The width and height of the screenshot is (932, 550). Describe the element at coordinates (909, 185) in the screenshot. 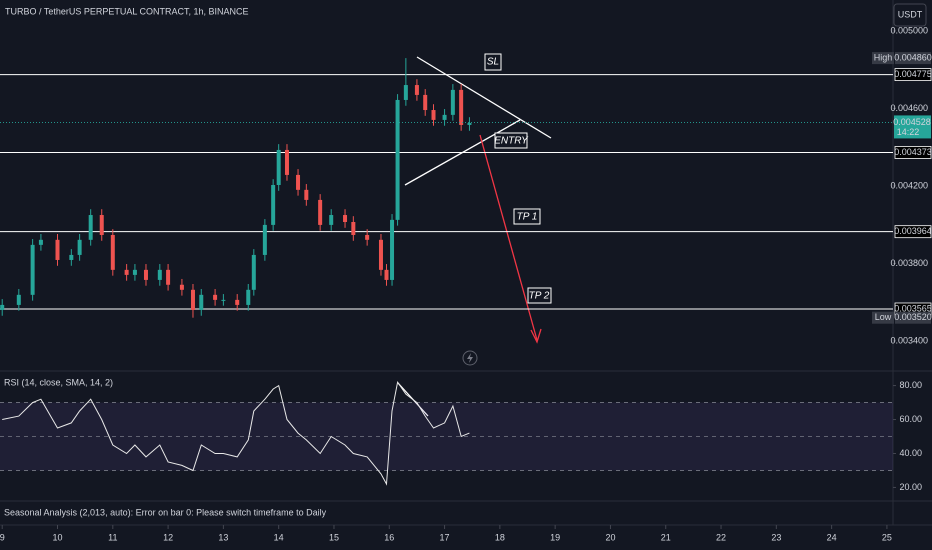

I see `y-tick-label: 0.004200` at that location.